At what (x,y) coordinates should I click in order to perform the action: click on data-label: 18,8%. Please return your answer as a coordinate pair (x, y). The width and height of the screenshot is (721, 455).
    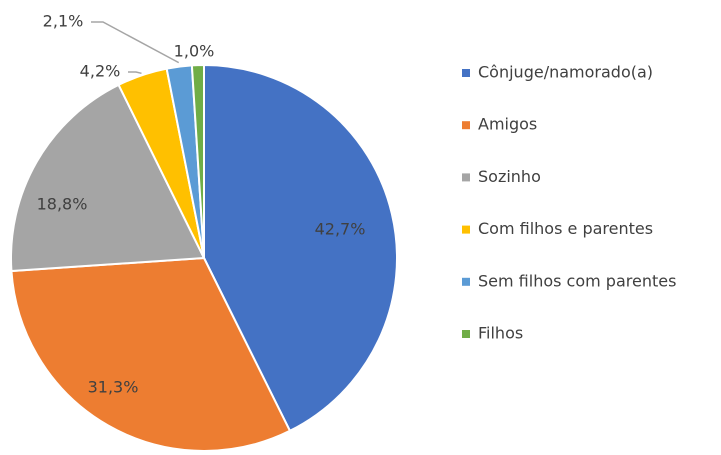
    Looking at the image, I should click on (62, 204).